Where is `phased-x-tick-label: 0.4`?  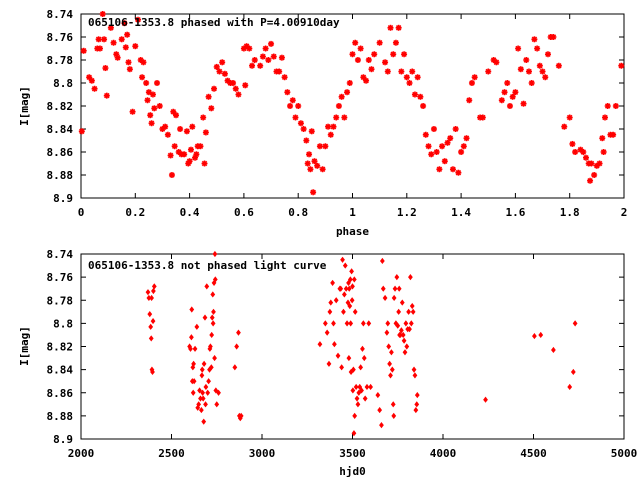 phased-x-tick-label: 0.4 is located at coordinates (190, 212).